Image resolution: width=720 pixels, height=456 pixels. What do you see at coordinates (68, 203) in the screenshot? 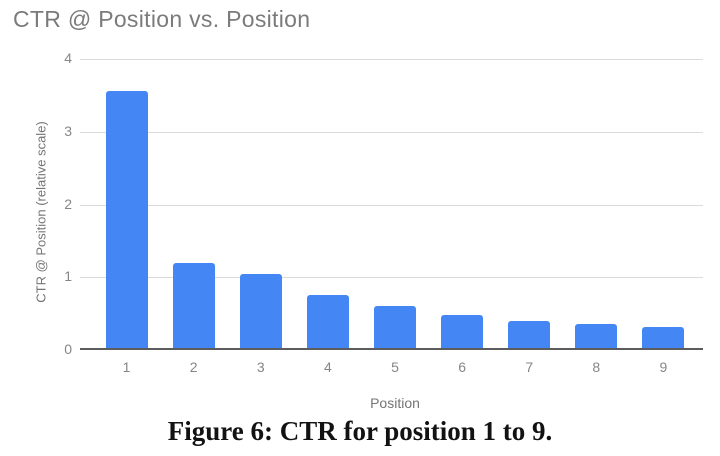
I see `y-tick-label-2: 2` at bounding box center [68, 203].